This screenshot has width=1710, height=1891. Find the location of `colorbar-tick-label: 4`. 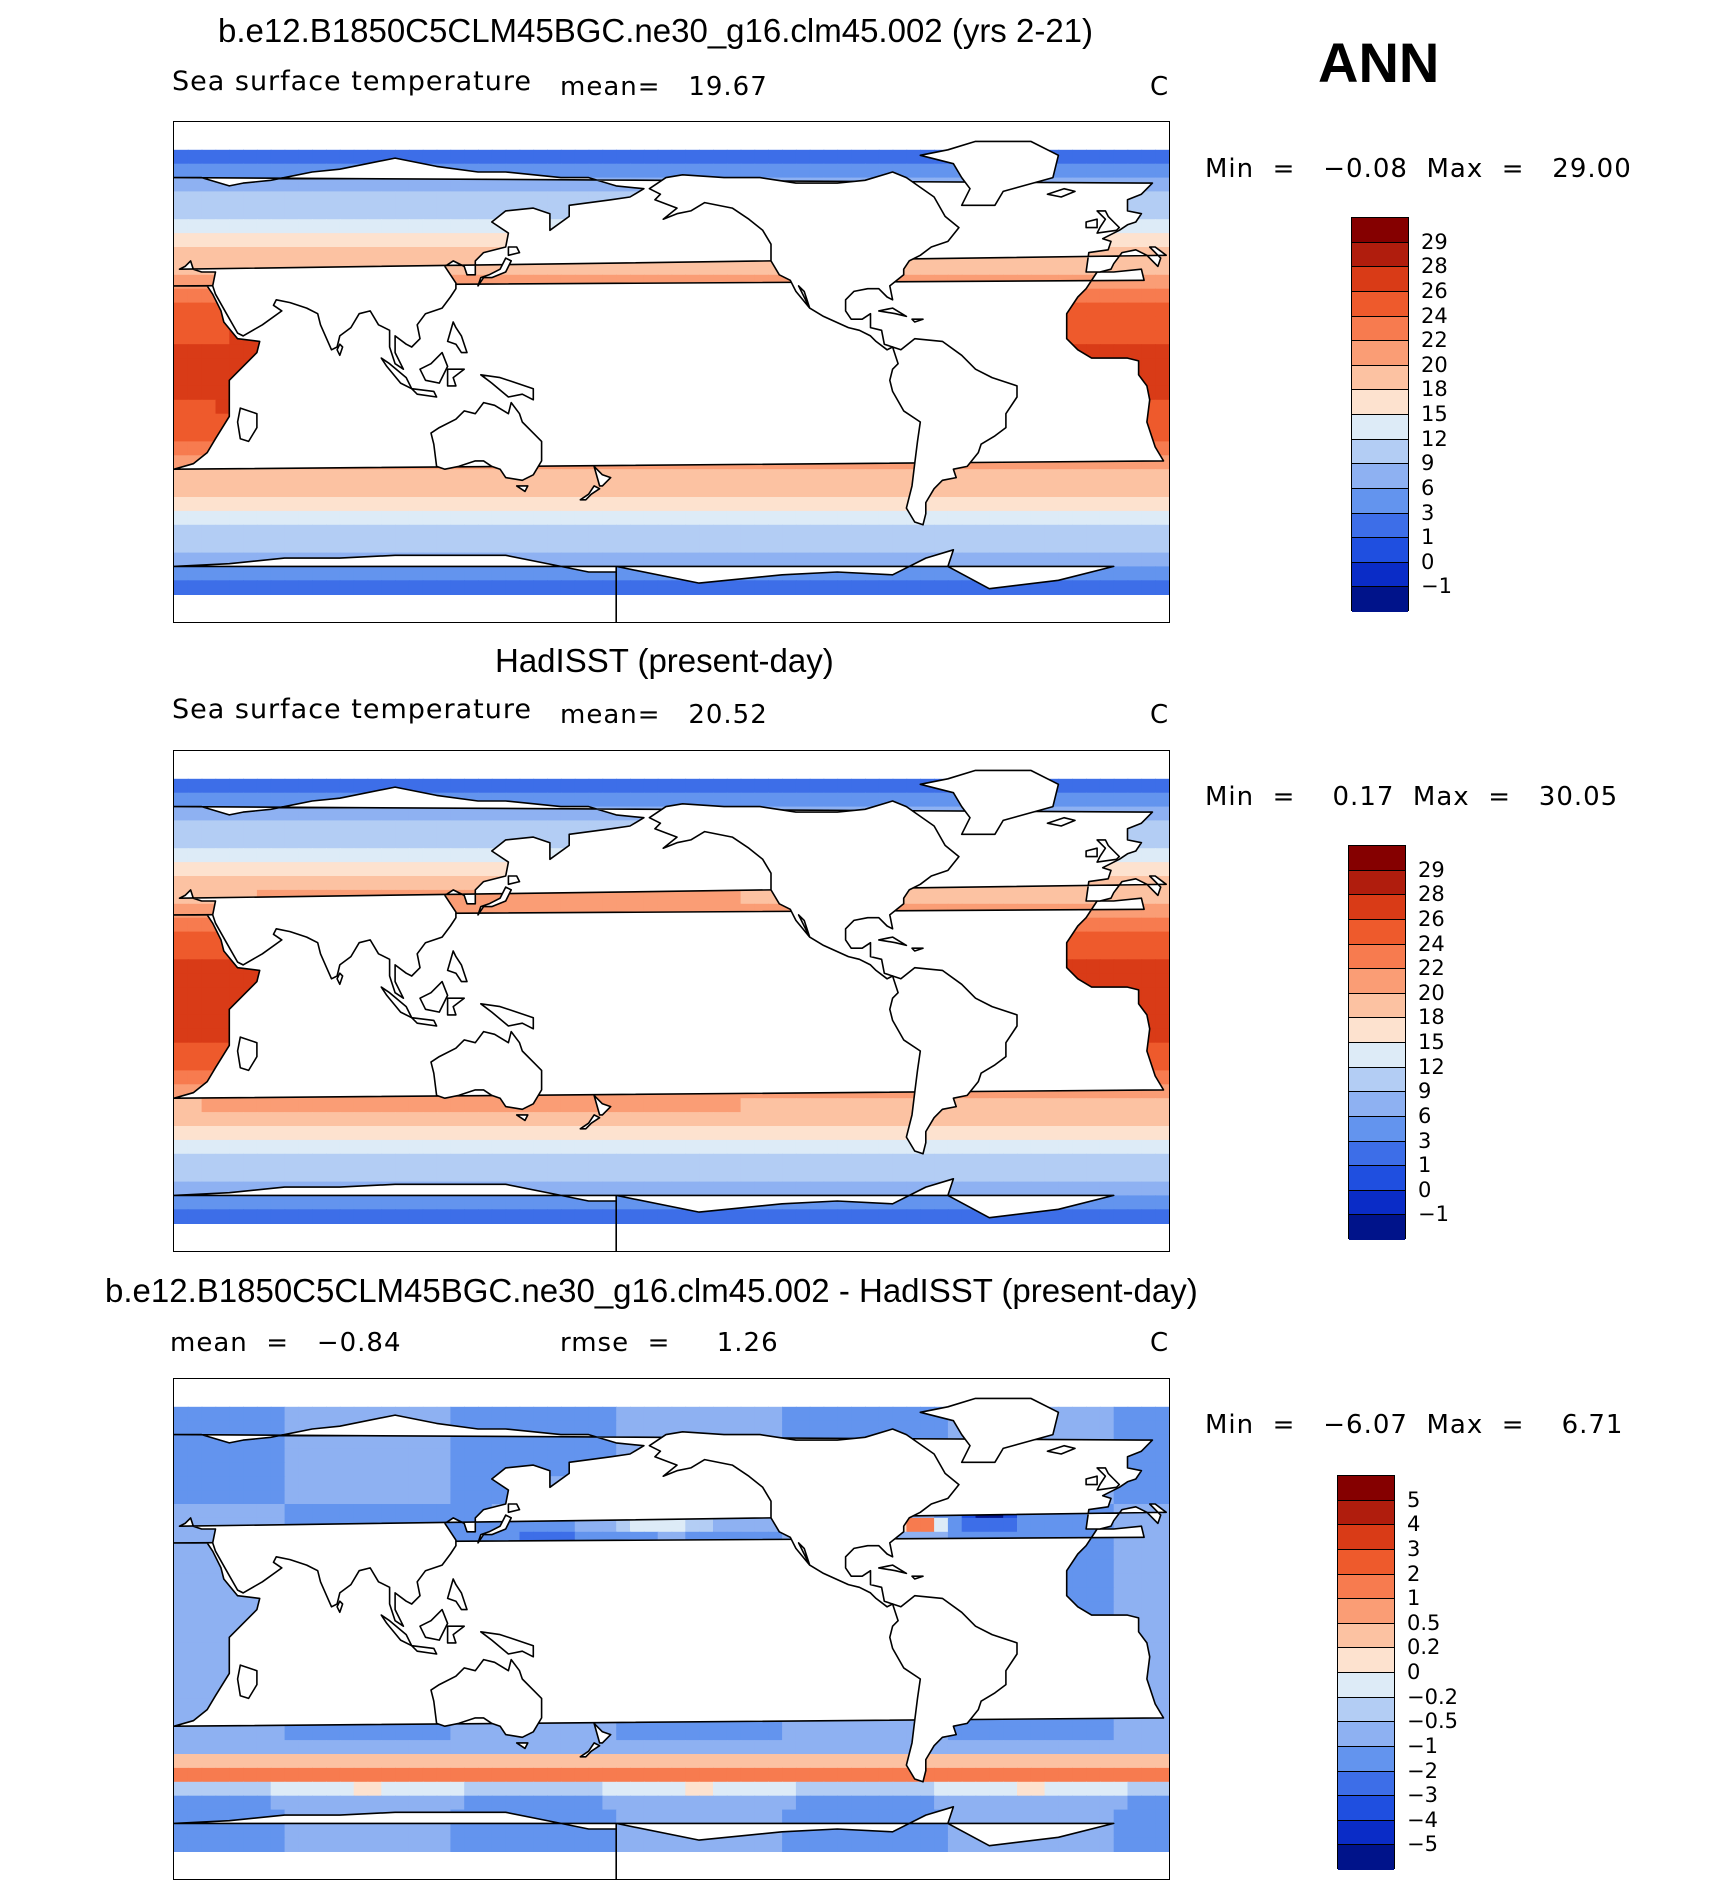

colorbar-tick-label: 4 is located at coordinates (1414, 1524).